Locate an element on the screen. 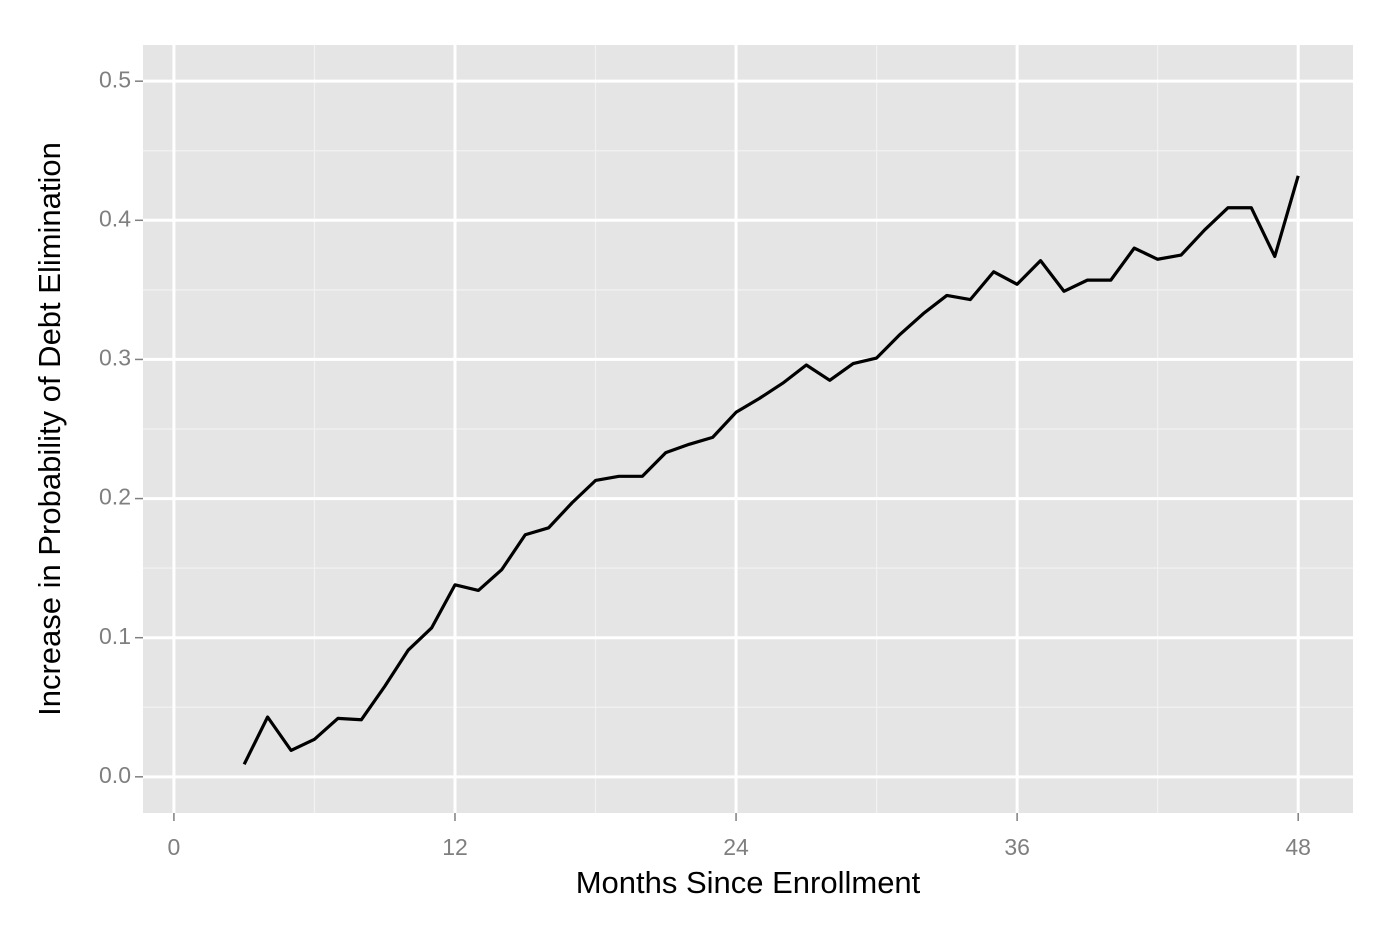  y-tick-label: 0.4 is located at coordinates (115, 218).